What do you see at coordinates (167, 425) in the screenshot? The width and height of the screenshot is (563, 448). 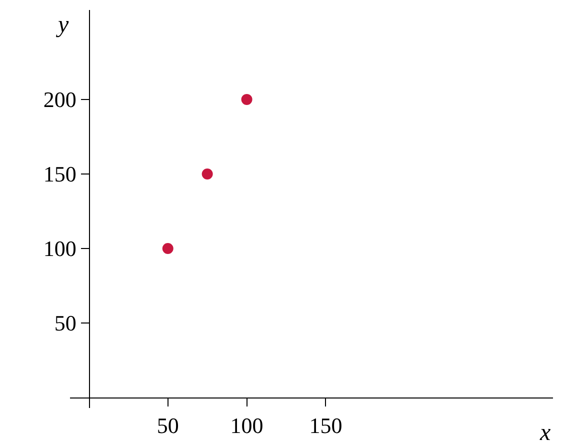 I see `x-tick-label: 50` at bounding box center [167, 425].